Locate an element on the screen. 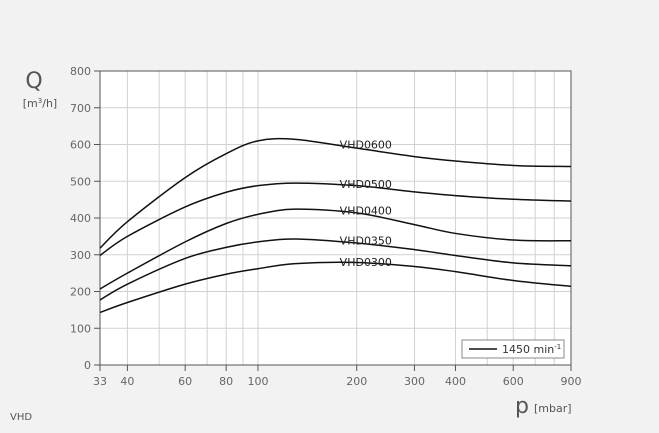 This screenshot has height=433, width=659. series-label-vhd0500: VHD0500 is located at coordinates (366, 184).